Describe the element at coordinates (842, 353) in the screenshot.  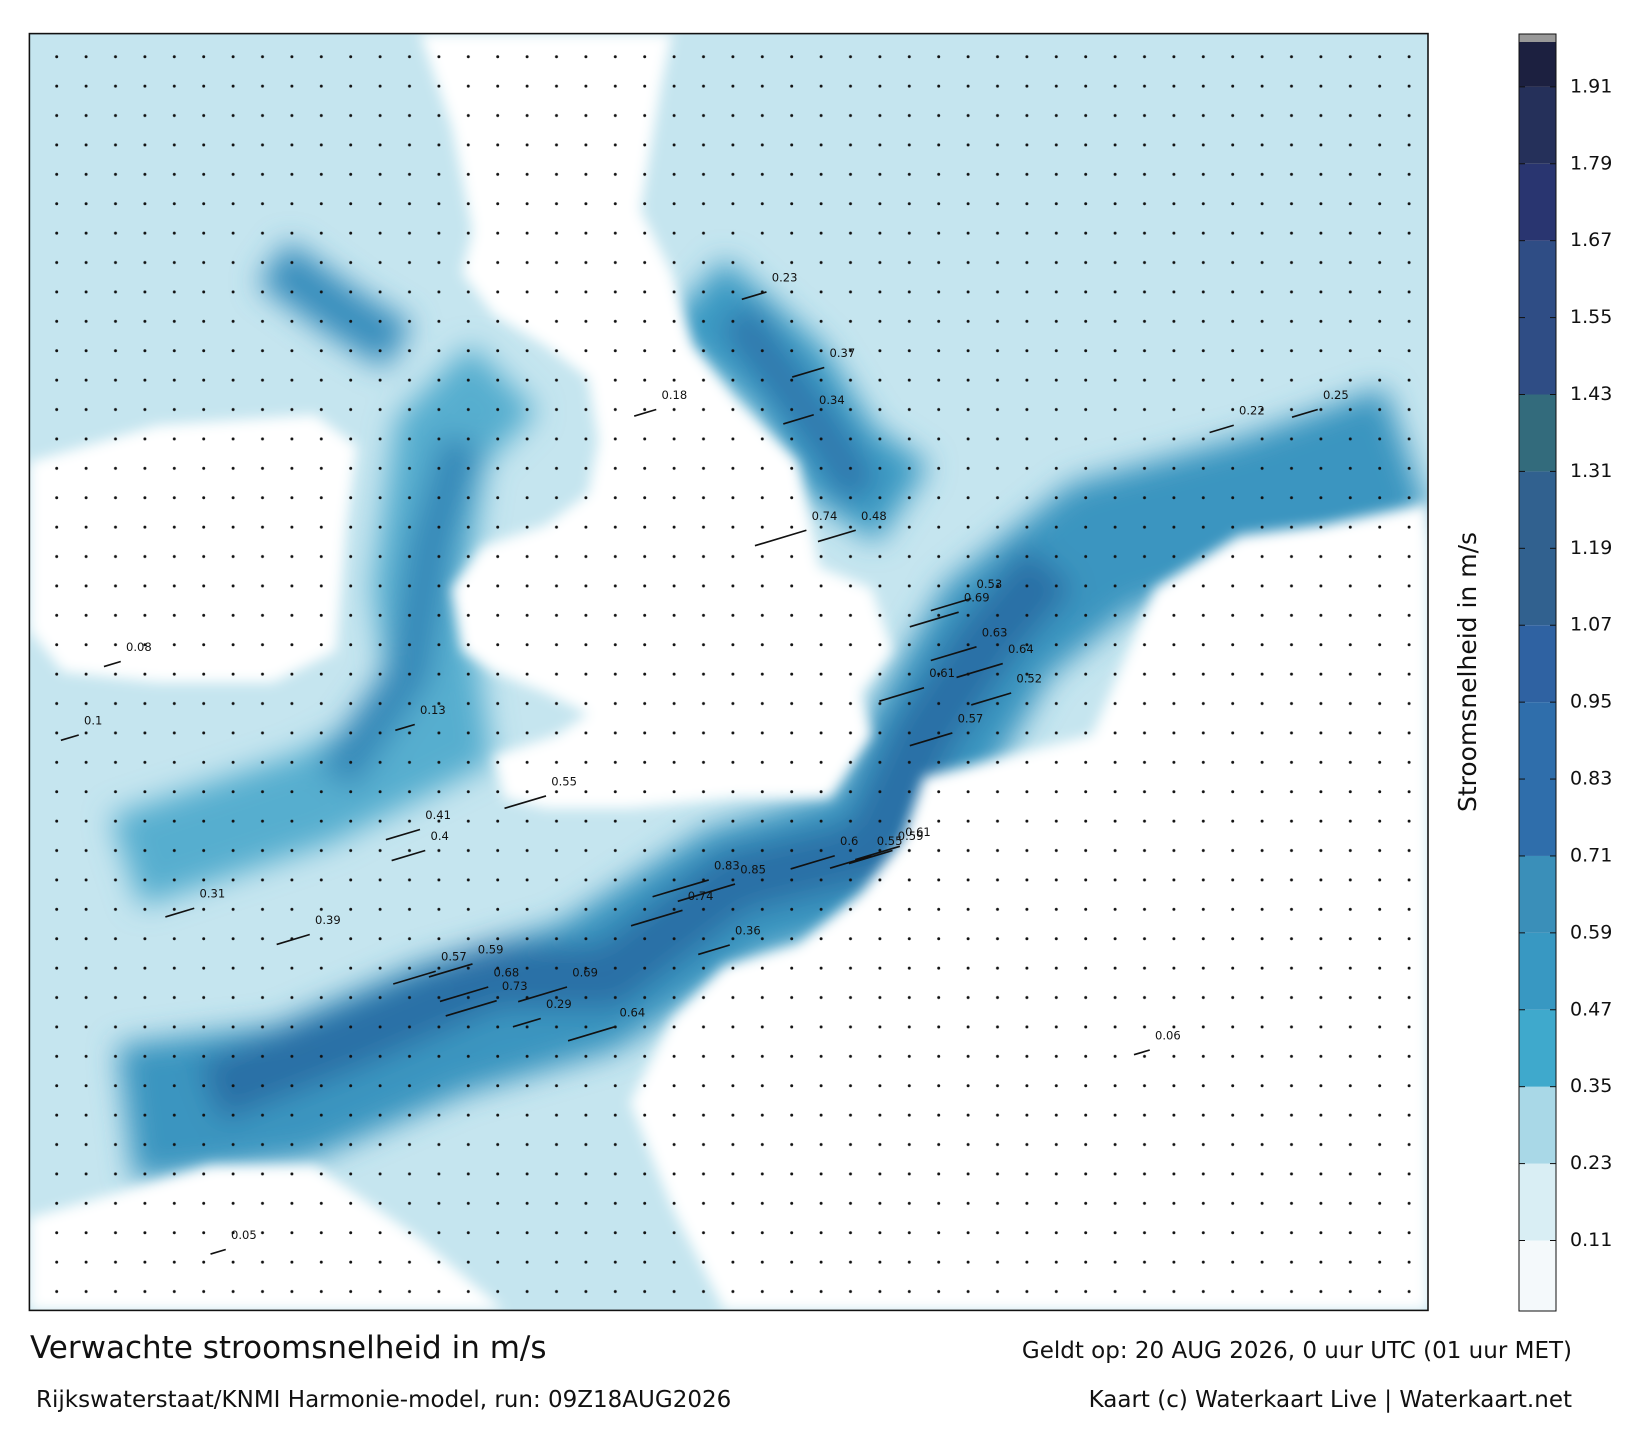
I see `speed-label: 0.37` at that location.